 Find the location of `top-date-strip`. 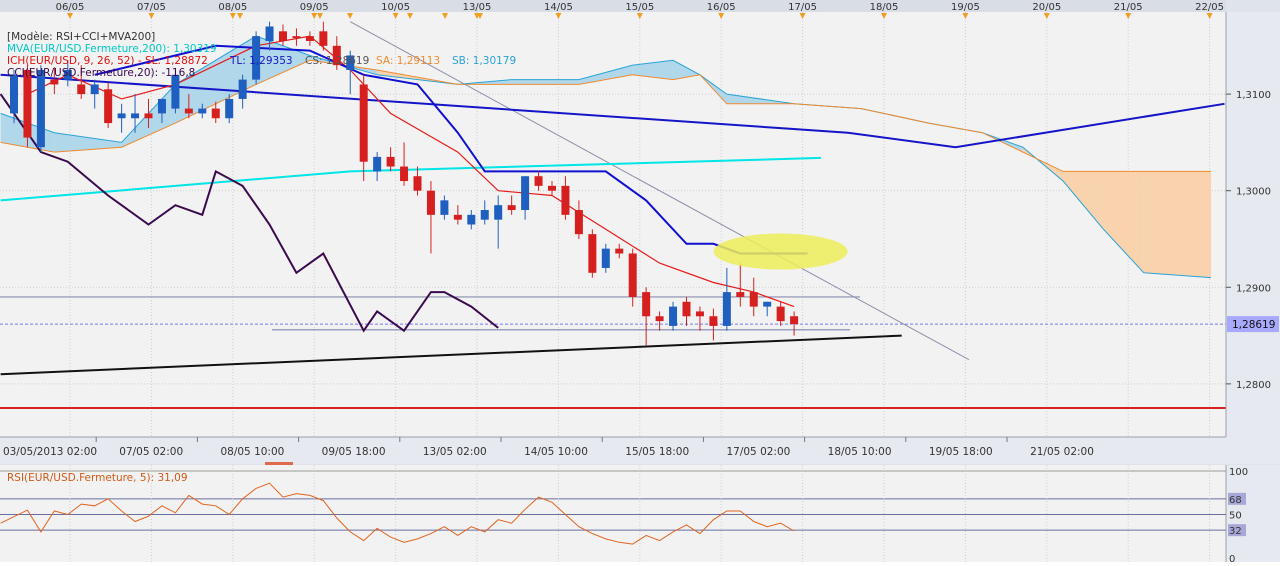

top-date-strip is located at coordinates (613, 6).